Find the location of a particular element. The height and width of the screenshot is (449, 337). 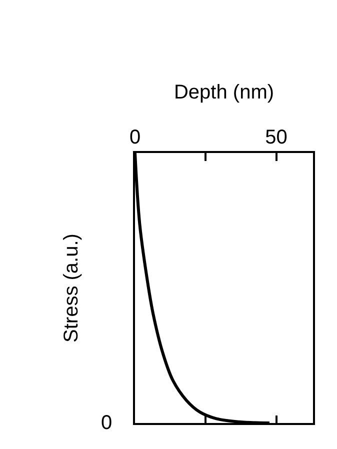

text: 0 is located at coordinates (106, 423).